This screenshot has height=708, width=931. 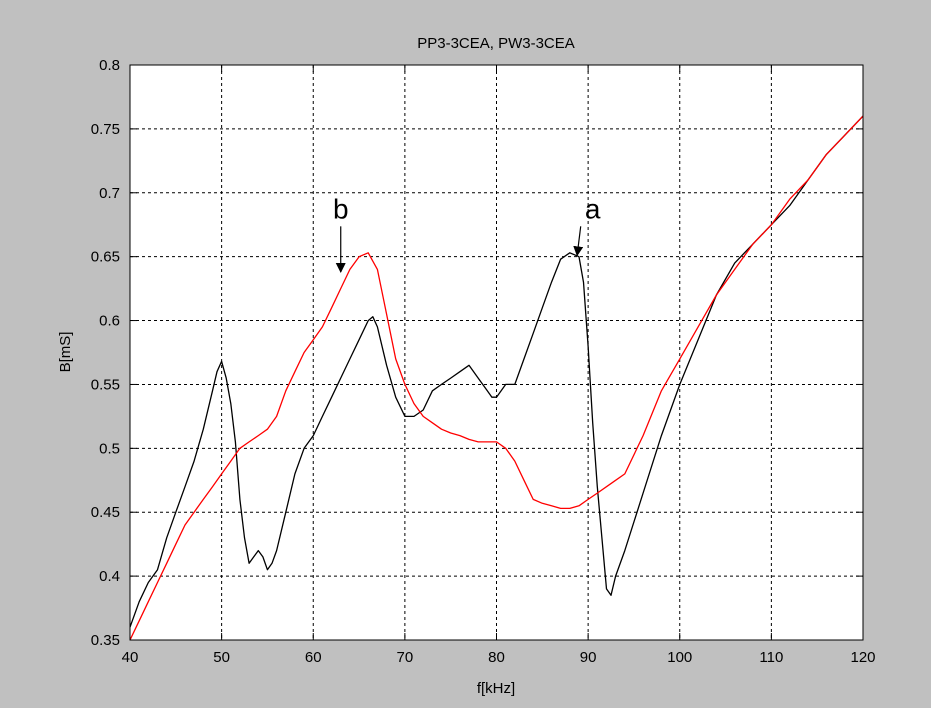 What do you see at coordinates (105, 640) in the screenshot?
I see `y-tick-label: 0.35` at bounding box center [105, 640].